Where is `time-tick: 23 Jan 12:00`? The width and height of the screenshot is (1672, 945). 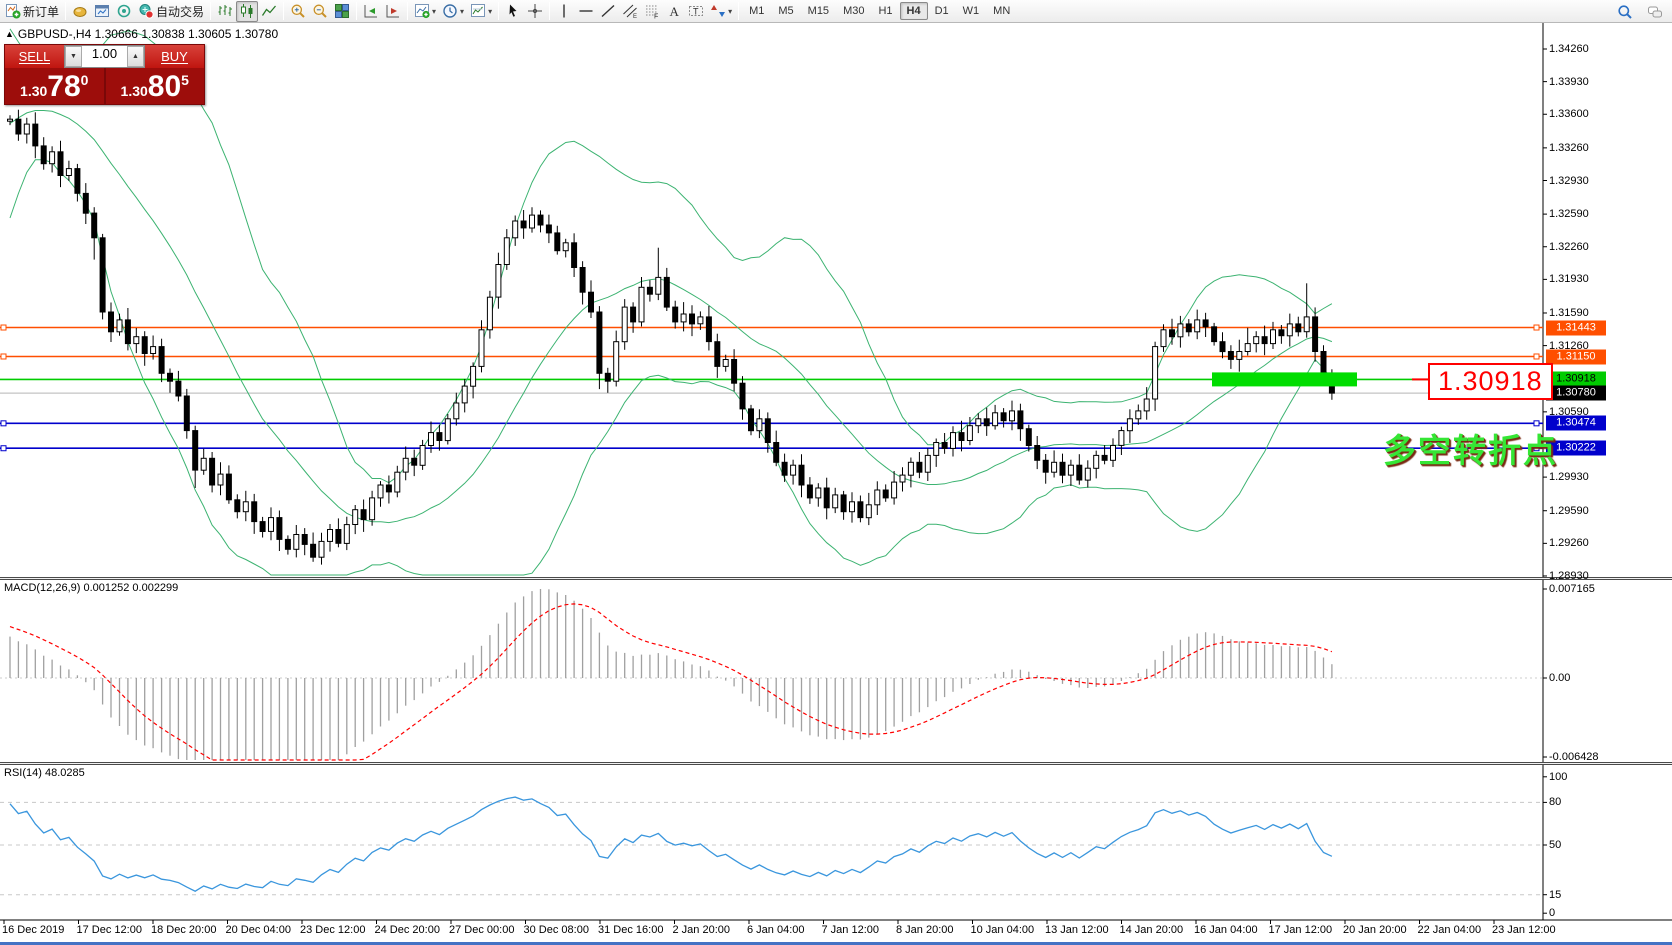
time-tick: 23 Jan 12:00 is located at coordinates (1524, 930).